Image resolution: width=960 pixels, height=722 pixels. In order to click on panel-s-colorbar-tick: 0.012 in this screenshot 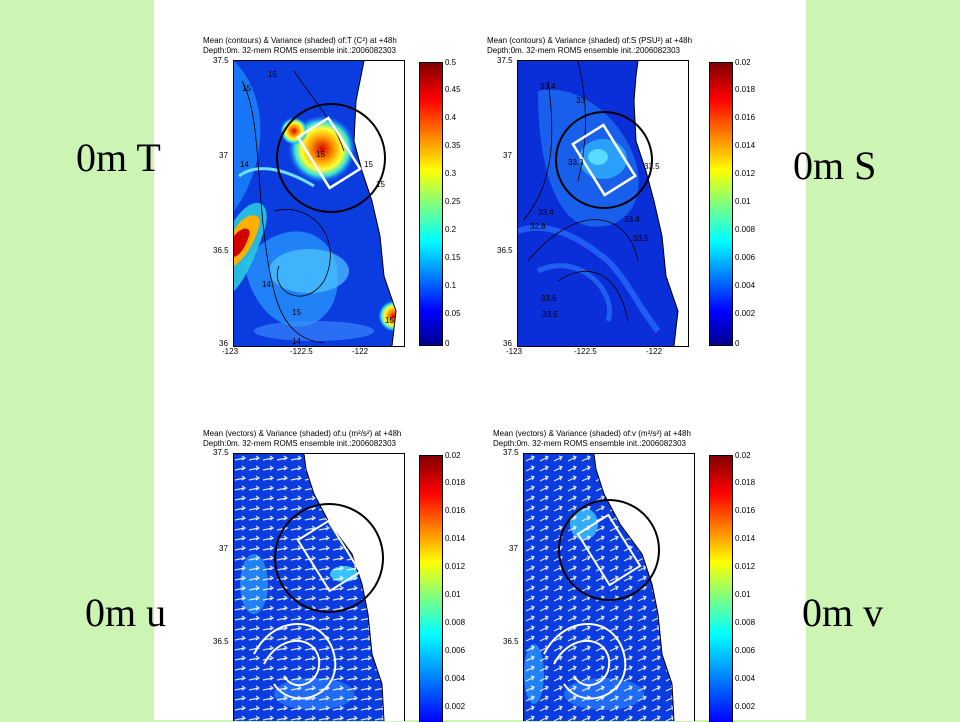, I will do `click(745, 173)`.